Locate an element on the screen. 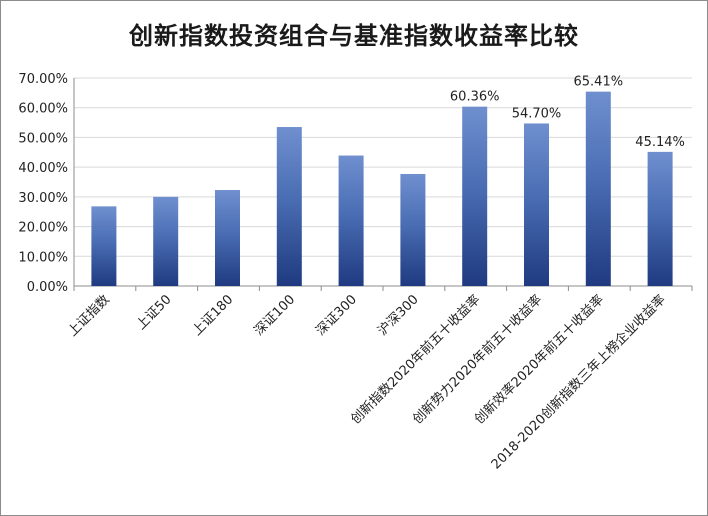 This screenshot has width=708, height=516. category-label: 深证300 is located at coordinates (336, 315).